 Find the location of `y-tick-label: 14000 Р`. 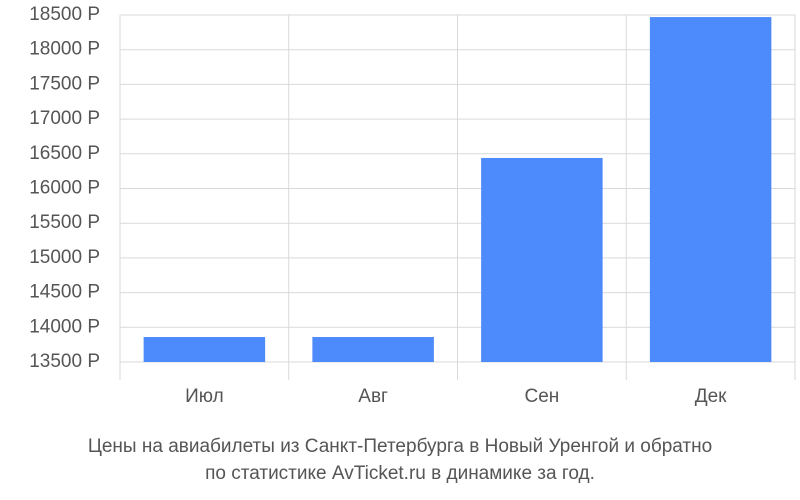

y-tick-label: 14000 Р is located at coordinates (64, 326).